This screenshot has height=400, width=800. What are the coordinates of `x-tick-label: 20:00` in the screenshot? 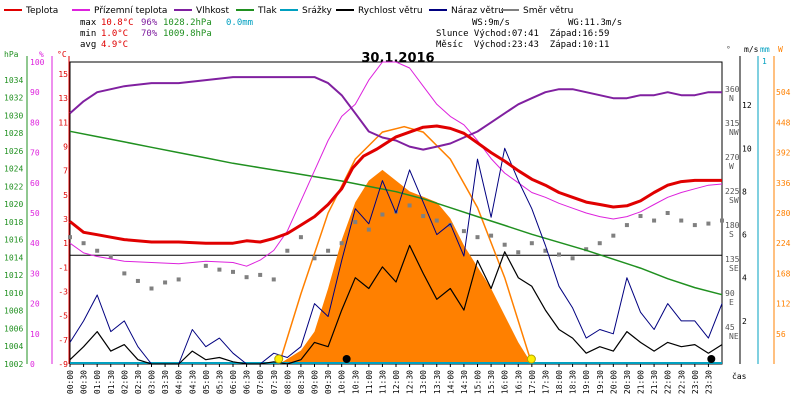 It's located at (613, 382).